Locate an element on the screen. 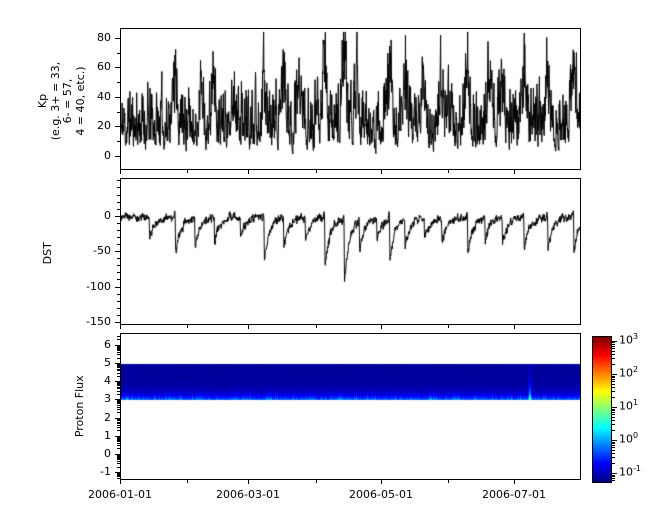 The width and height of the screenshot is (665, 523). colorbar is located at coordinates (602, 409).